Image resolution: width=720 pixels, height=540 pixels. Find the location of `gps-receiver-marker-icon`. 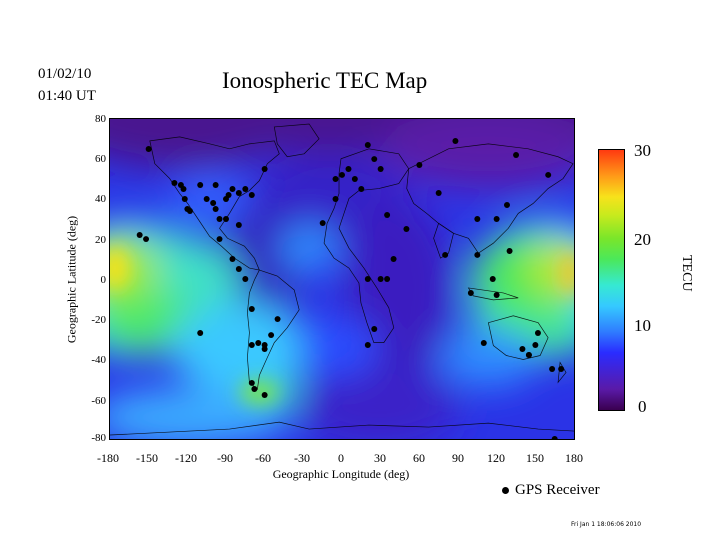

gps-receiver-marker-icon is located at coordinates (505, 491).